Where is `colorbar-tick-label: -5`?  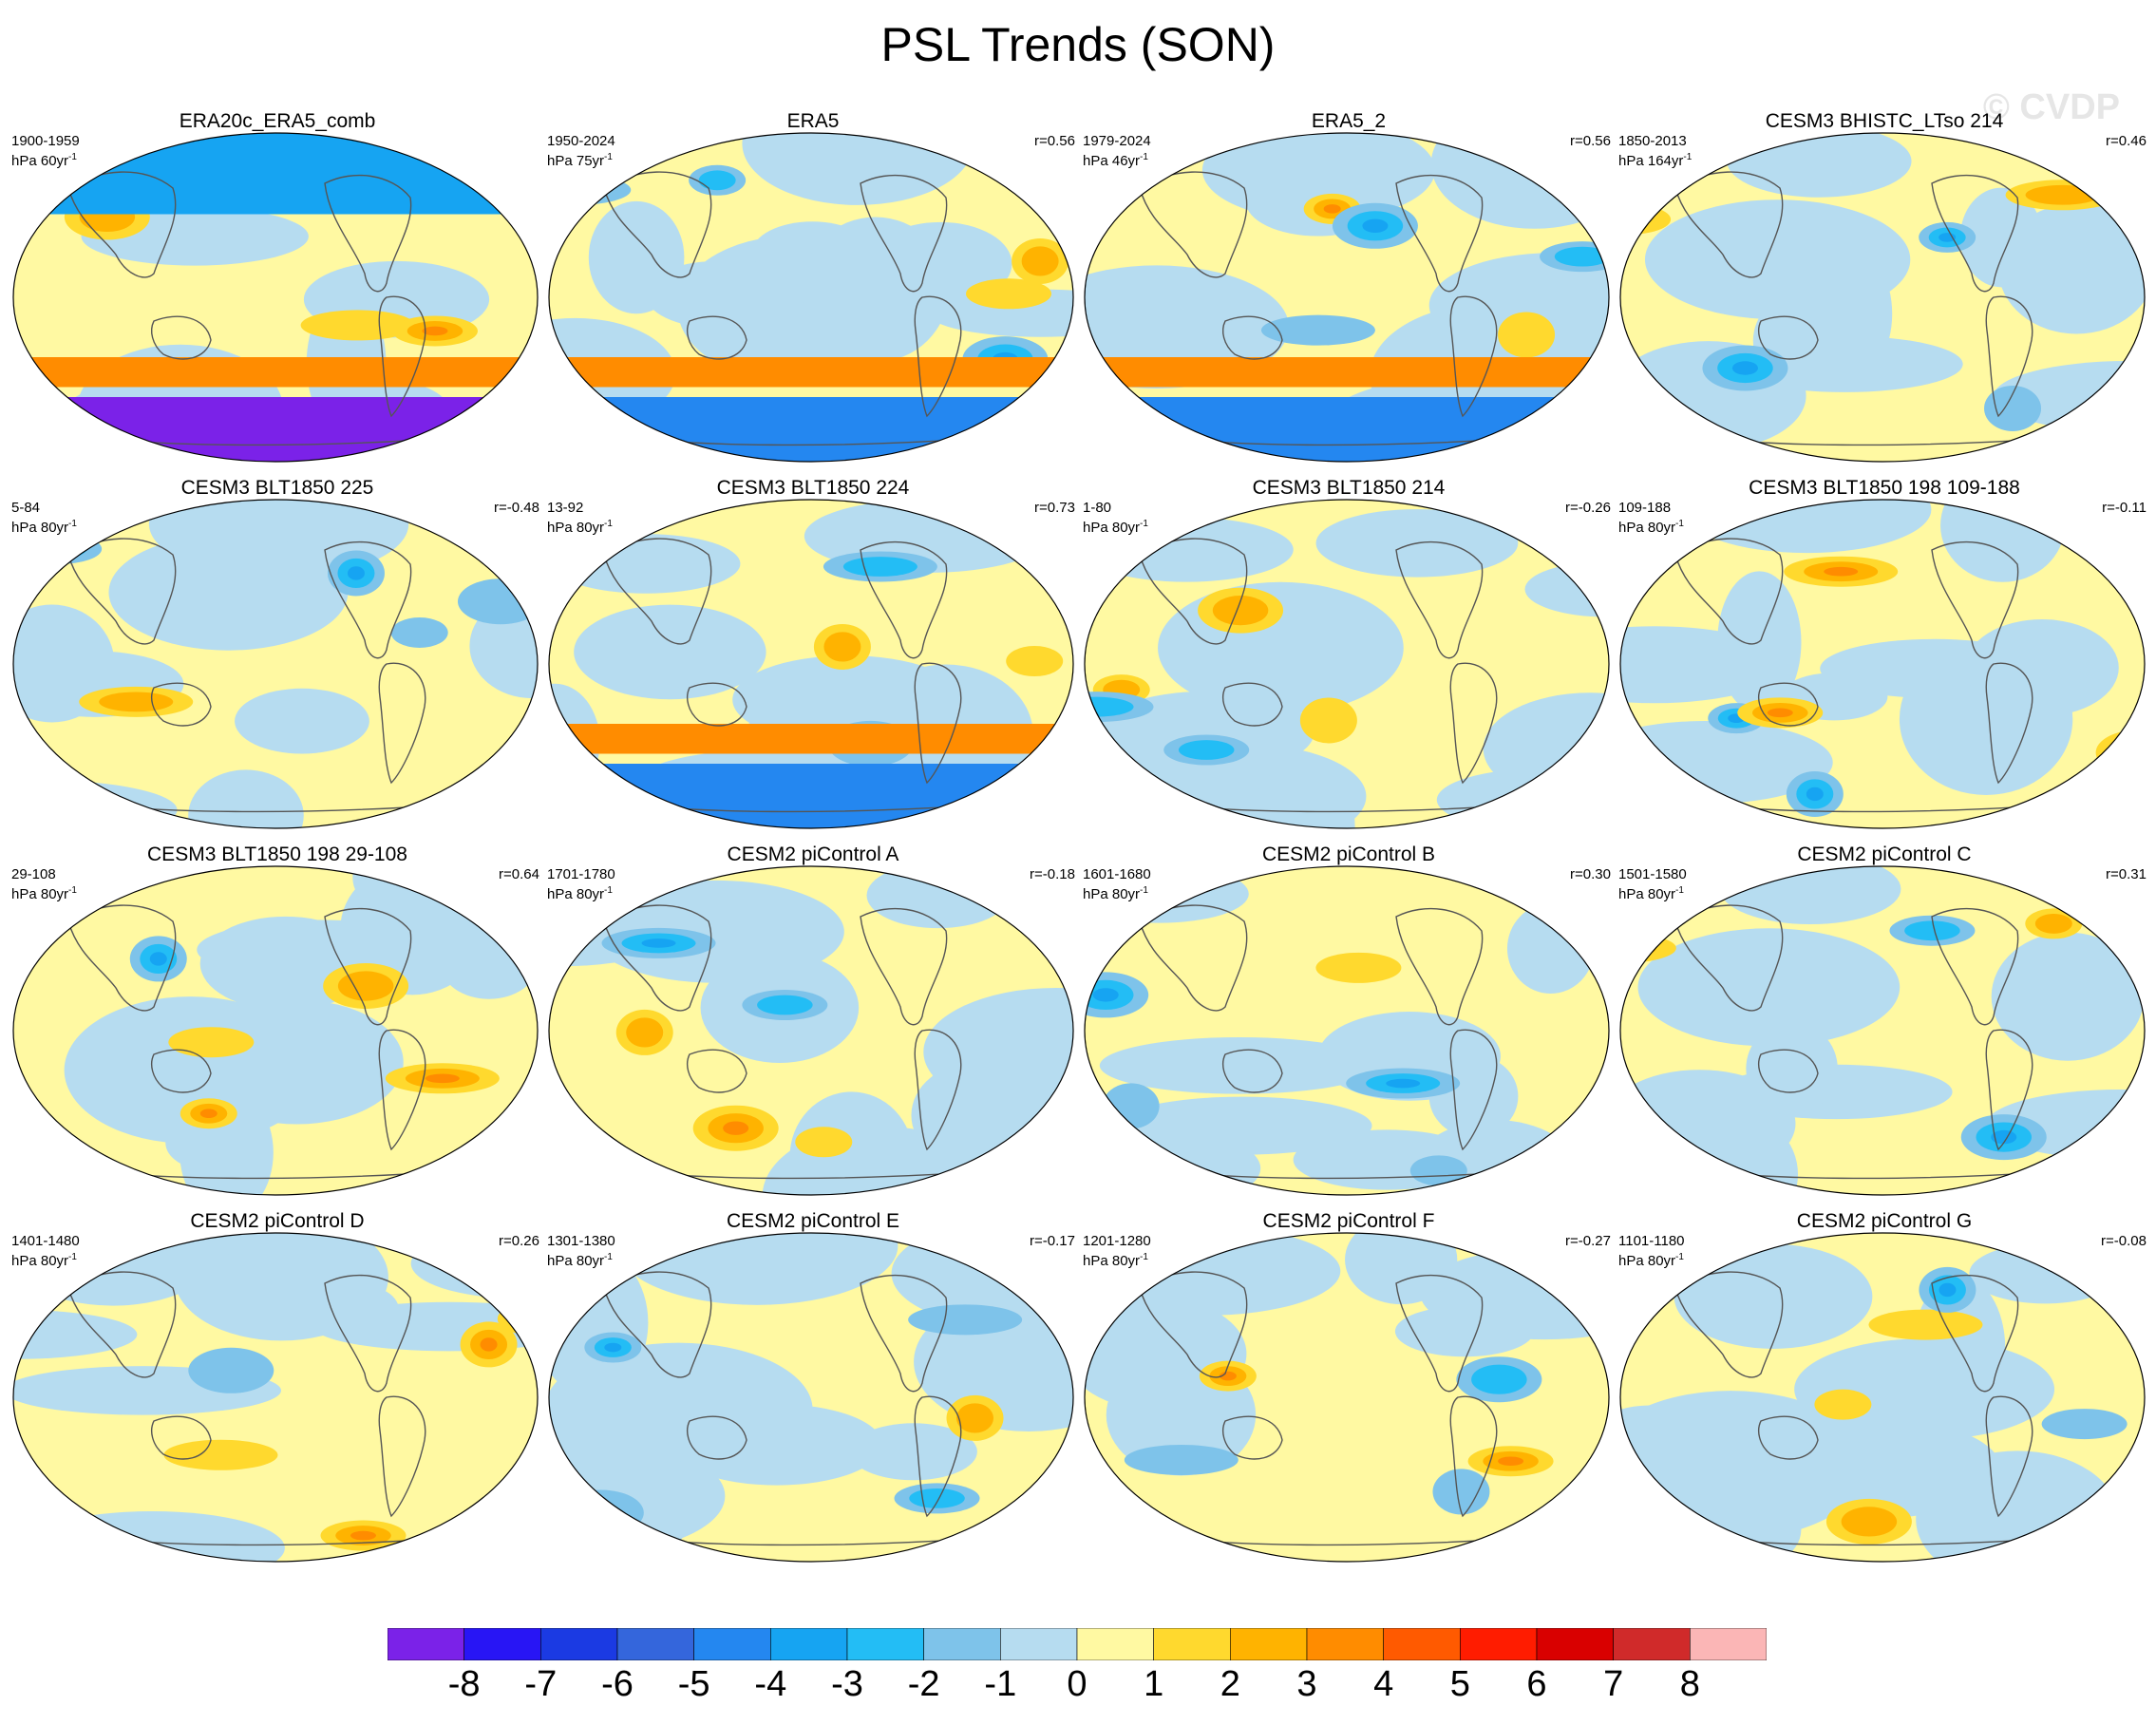 colorbar-tick-label: -5 is located at coordinates (694, 1684).